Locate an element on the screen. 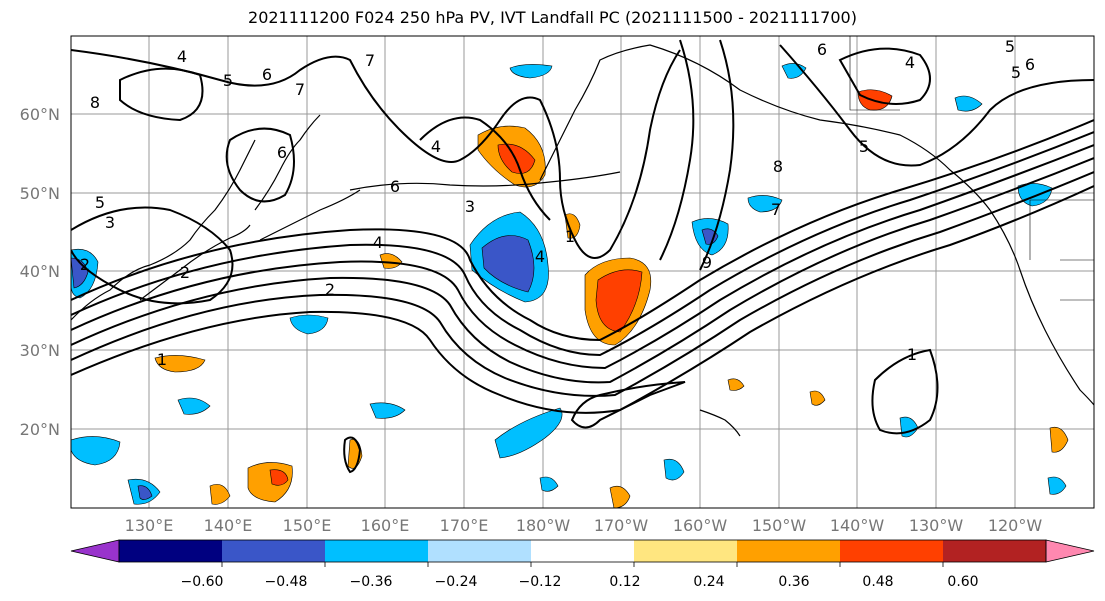 The height and width of the screenshot is (601, 1105). negative-anomaly-15-far-east is located at coordinates (1057, 485).